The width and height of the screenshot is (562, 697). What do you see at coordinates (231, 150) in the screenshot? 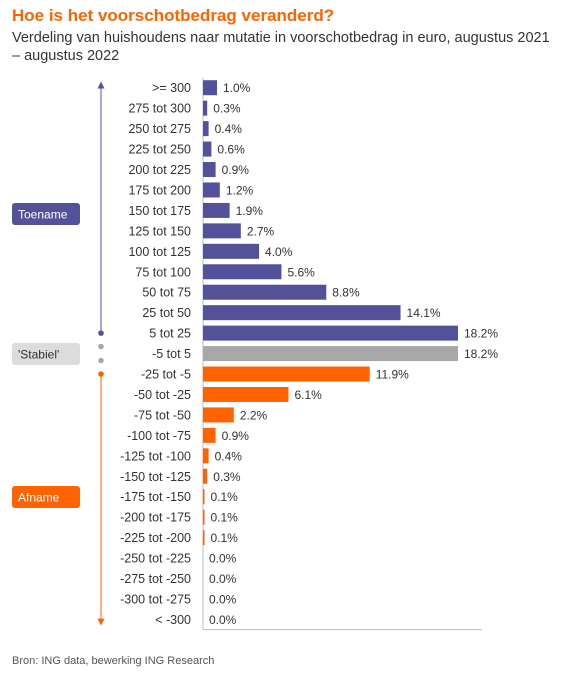
I see `data-label: 0.6%` at bounding box center [231, 150].